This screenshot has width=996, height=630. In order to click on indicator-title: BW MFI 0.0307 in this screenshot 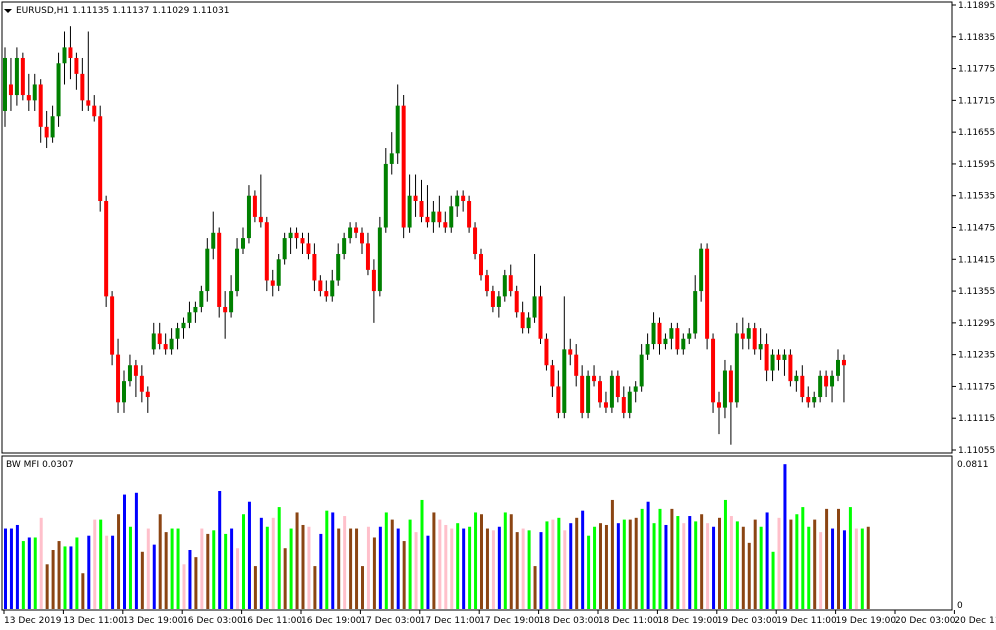, I will do `click(40, 465)`.